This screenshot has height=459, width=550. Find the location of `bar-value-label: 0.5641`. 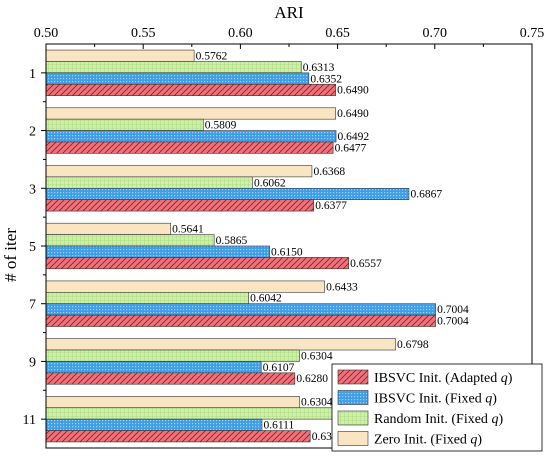

bar-value-label: 0.5641 is located at coordinates (188, 230).